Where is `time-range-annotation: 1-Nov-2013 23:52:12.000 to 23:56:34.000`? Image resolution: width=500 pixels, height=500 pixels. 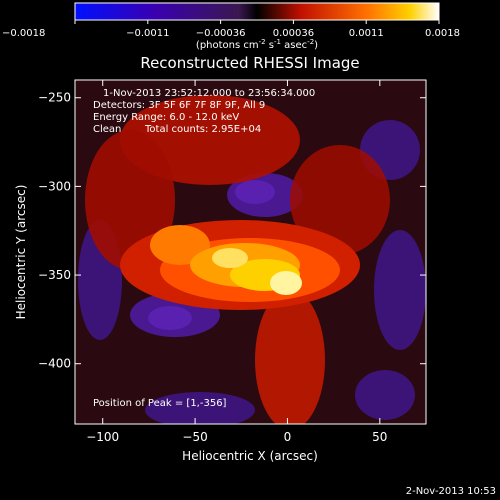
time-range-annotation: 1-Nov-2013 23:52:12.000 to 23:56:34.000 is located at coordinates (209, 93).